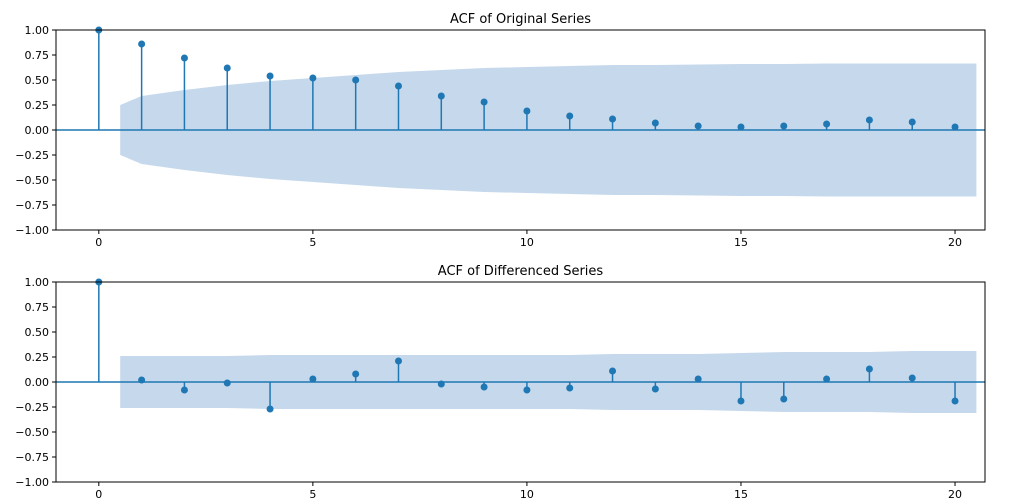 The height and width of the screenshot is (503, 1013). I want to click on chart-title: ACF of Original Series, so click(520, 19).